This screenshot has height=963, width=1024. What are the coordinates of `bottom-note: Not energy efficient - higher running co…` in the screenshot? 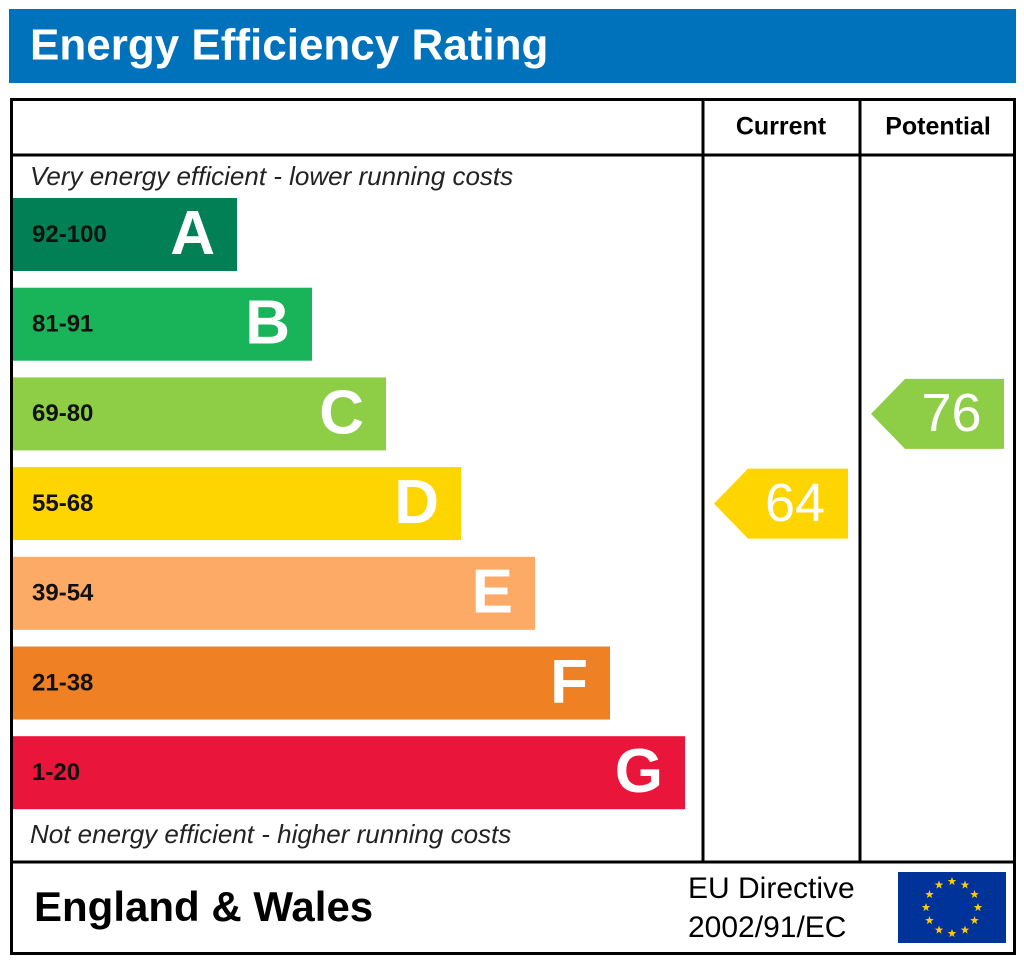 It's located at (270, 834).